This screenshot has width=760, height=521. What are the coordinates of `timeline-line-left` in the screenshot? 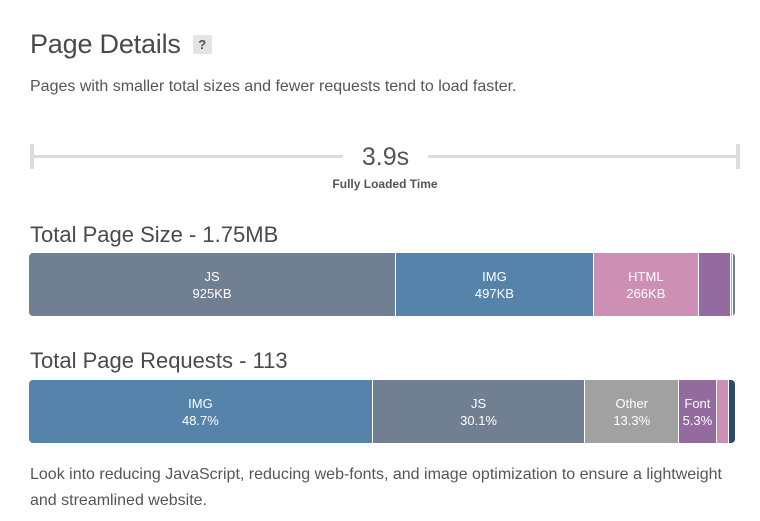 It's located at (186, 156).